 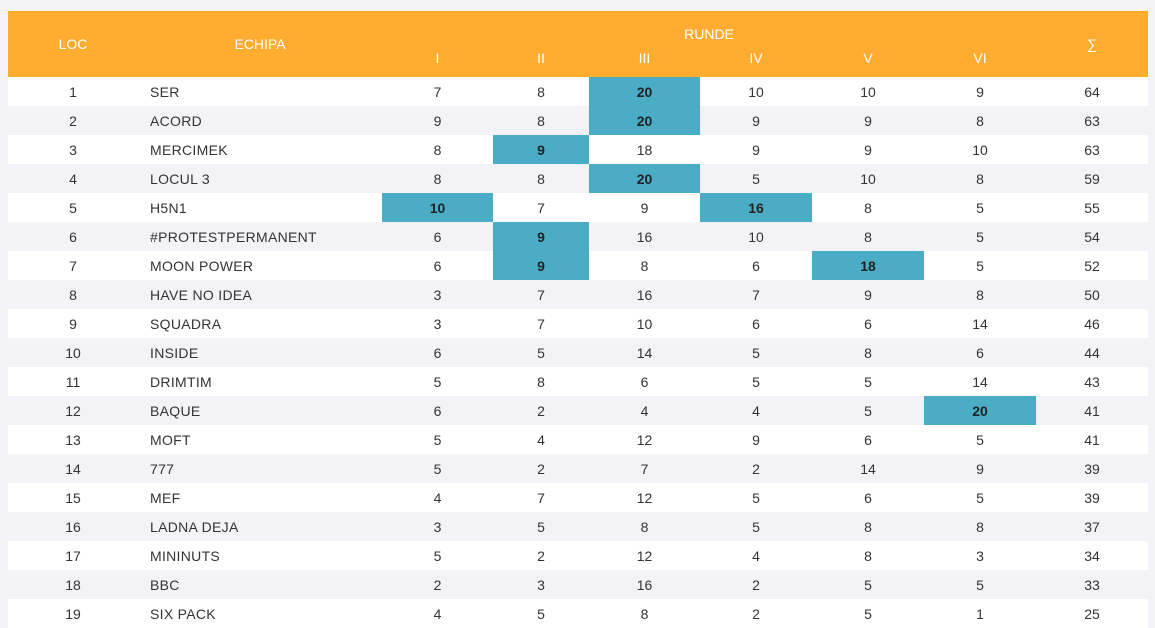 What do you see at coordinates (1092, 44) in the screenshot?
I see `header-total: ∑` at bounding box center [1092, 44].